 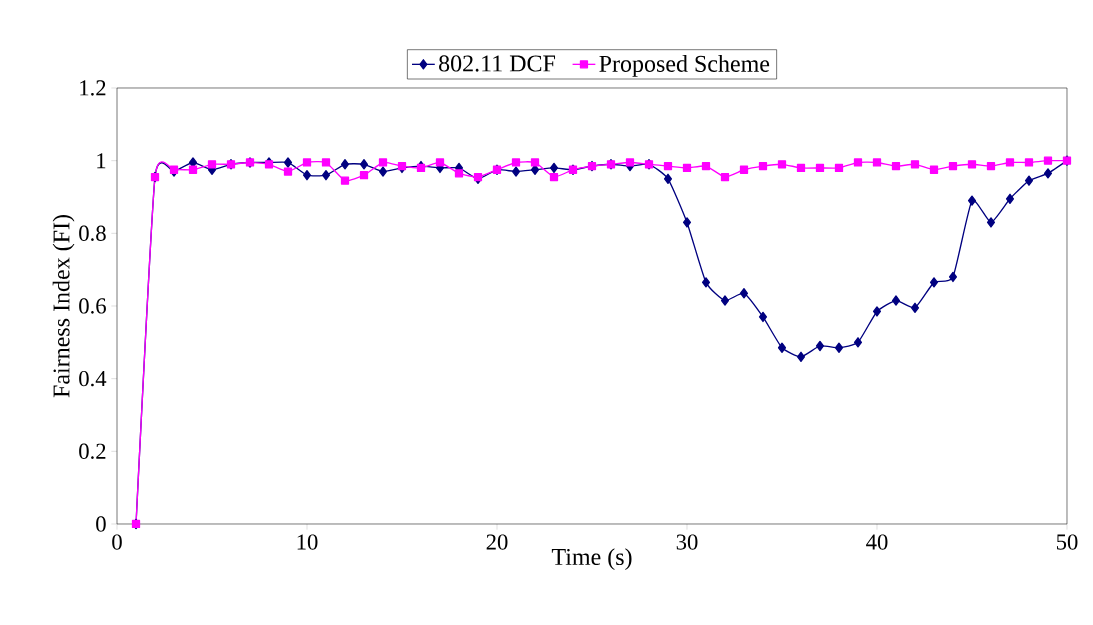 I want to click on y-tick-label: 1.2, so click(x=93, y=88).